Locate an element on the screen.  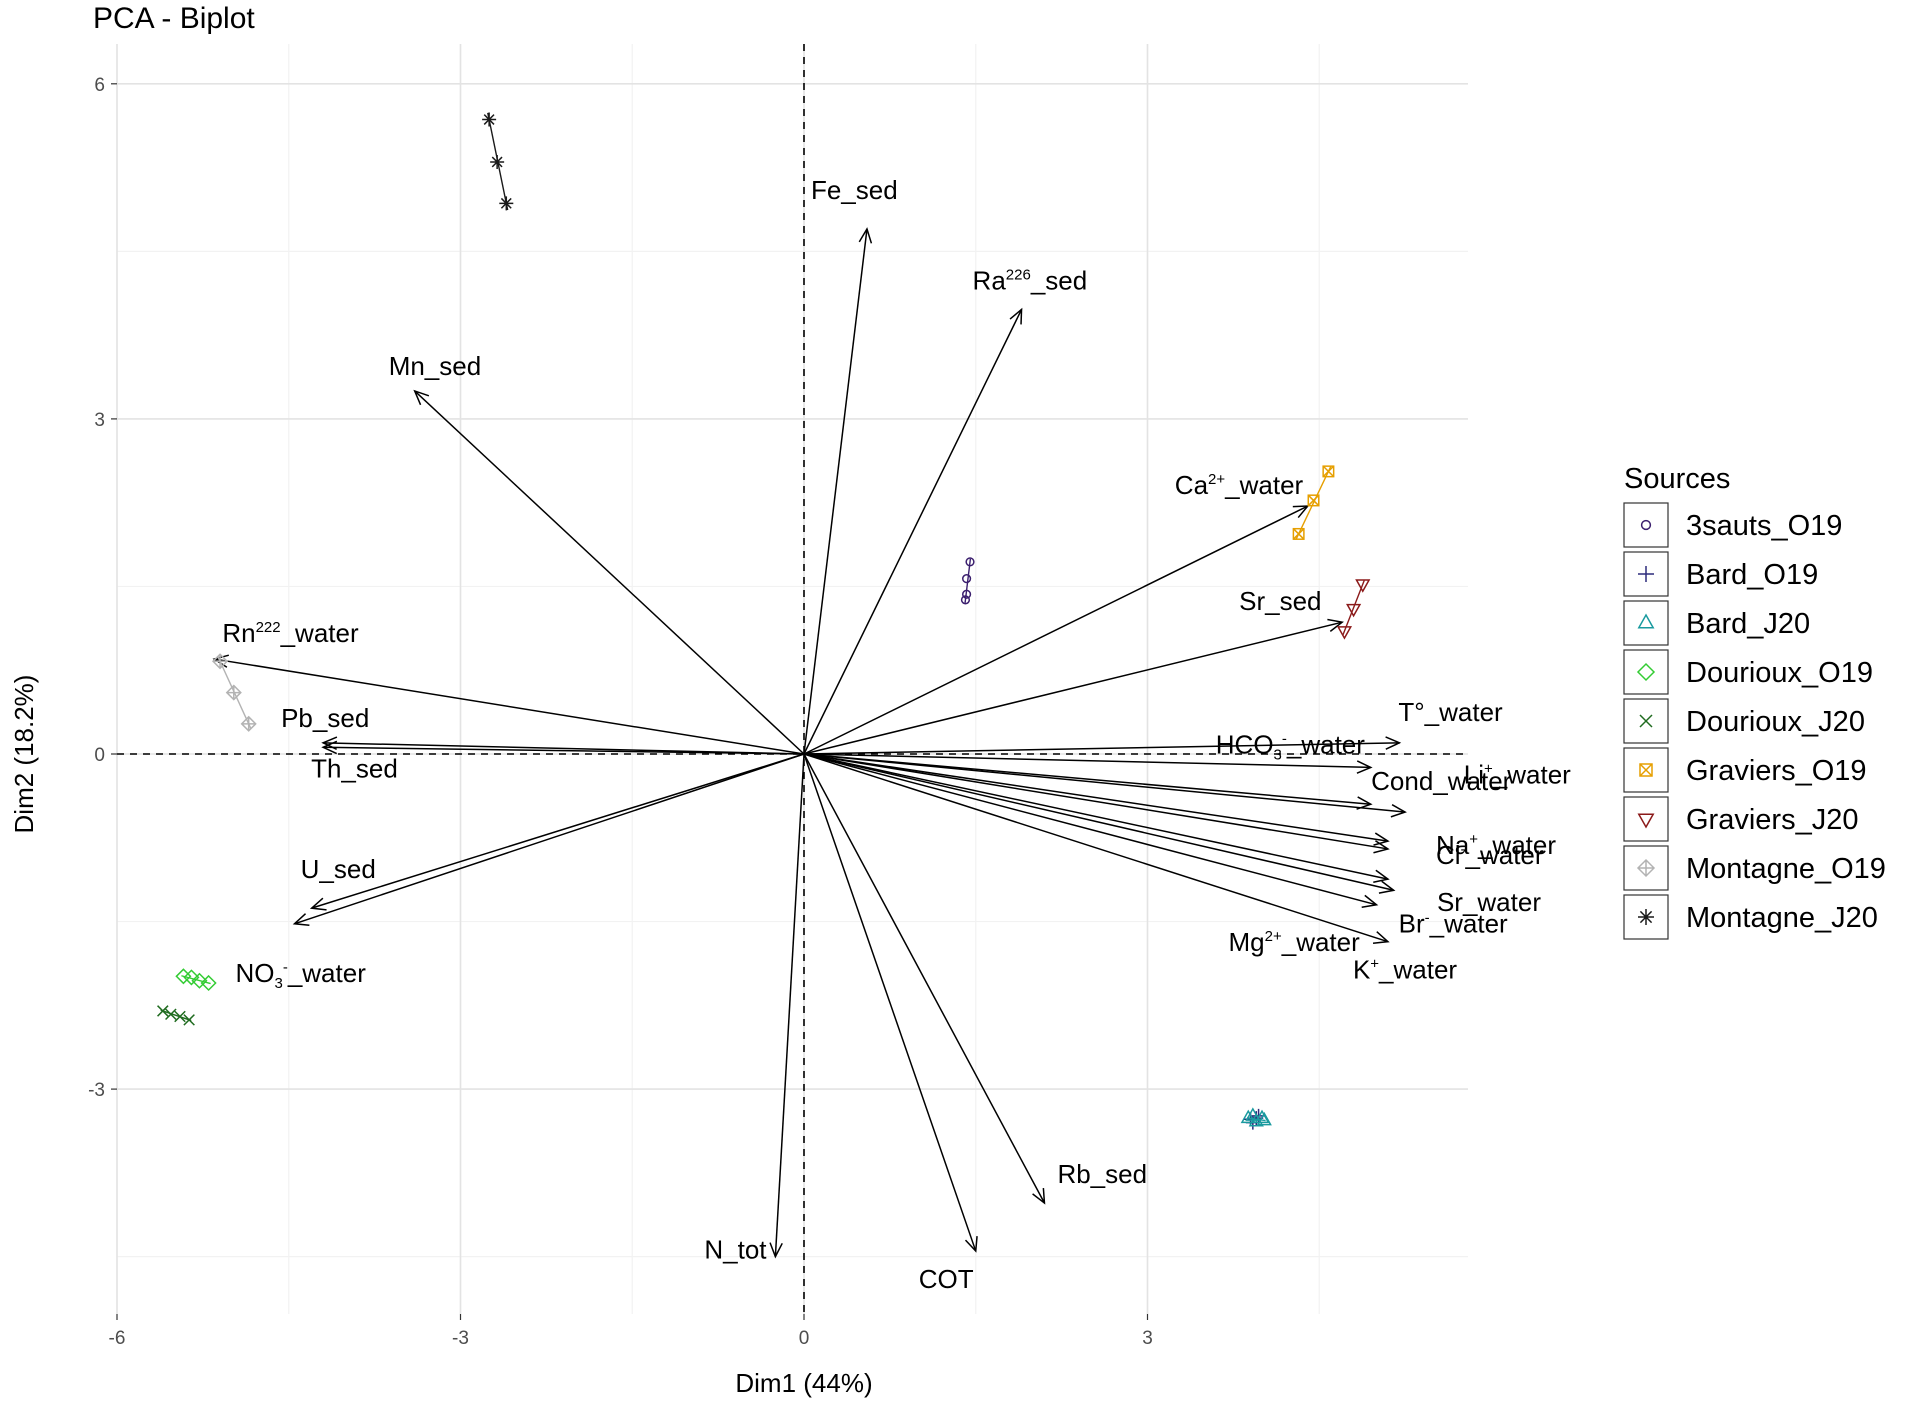
variable-label-mn-sed: Mn_sed is located at coordinates (435, 366).